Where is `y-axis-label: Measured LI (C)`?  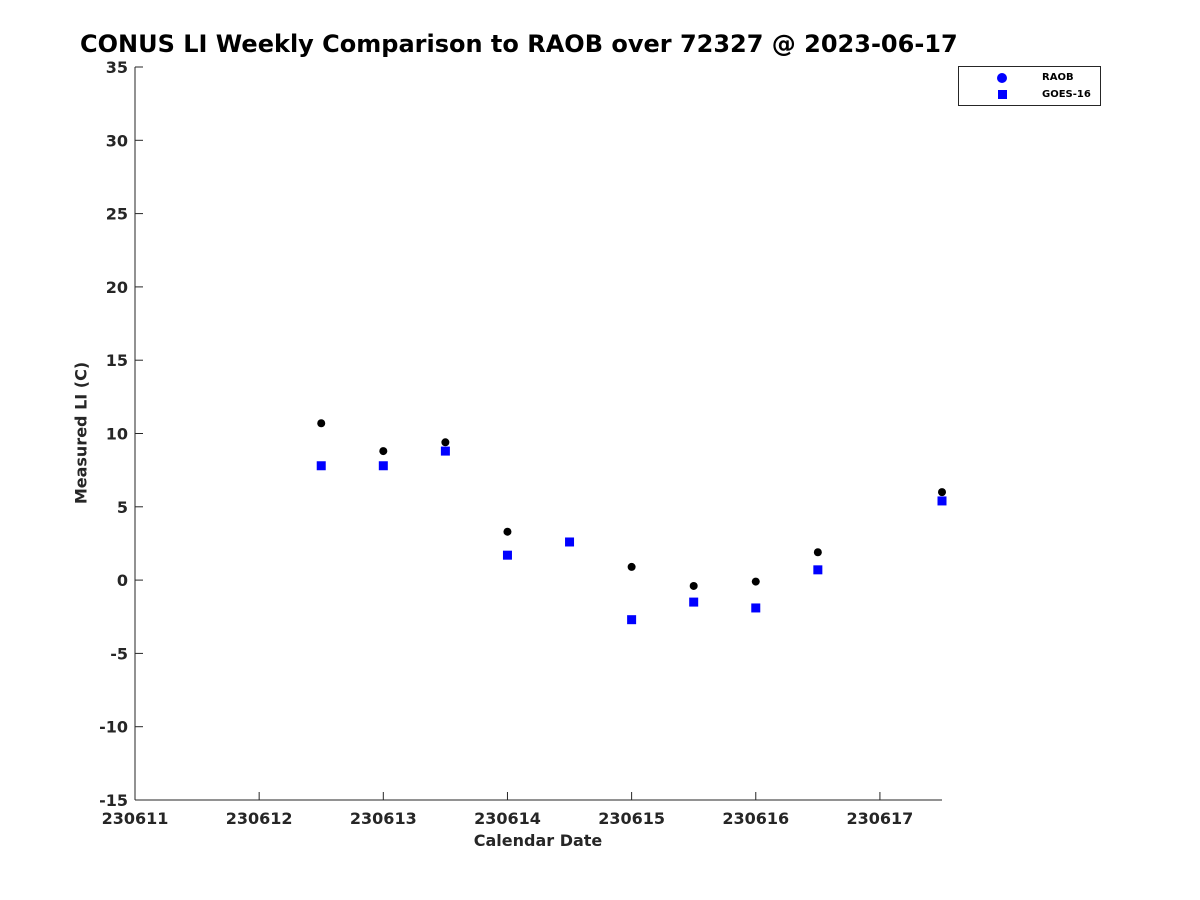 y-axis-label: Measured LI (C) is located at coordinates (81, 433).